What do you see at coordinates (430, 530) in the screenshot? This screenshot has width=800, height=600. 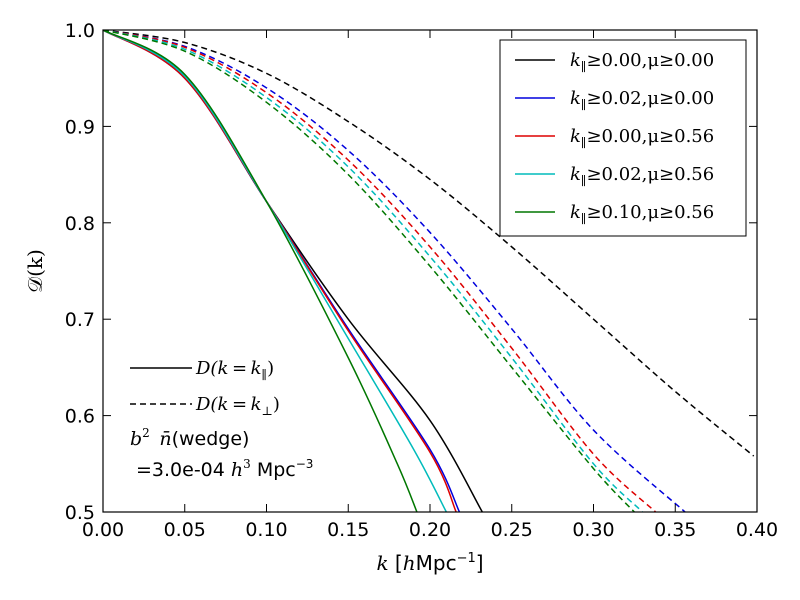 I see `x-tick-label: 0.20` at bounding box center [430, 530].